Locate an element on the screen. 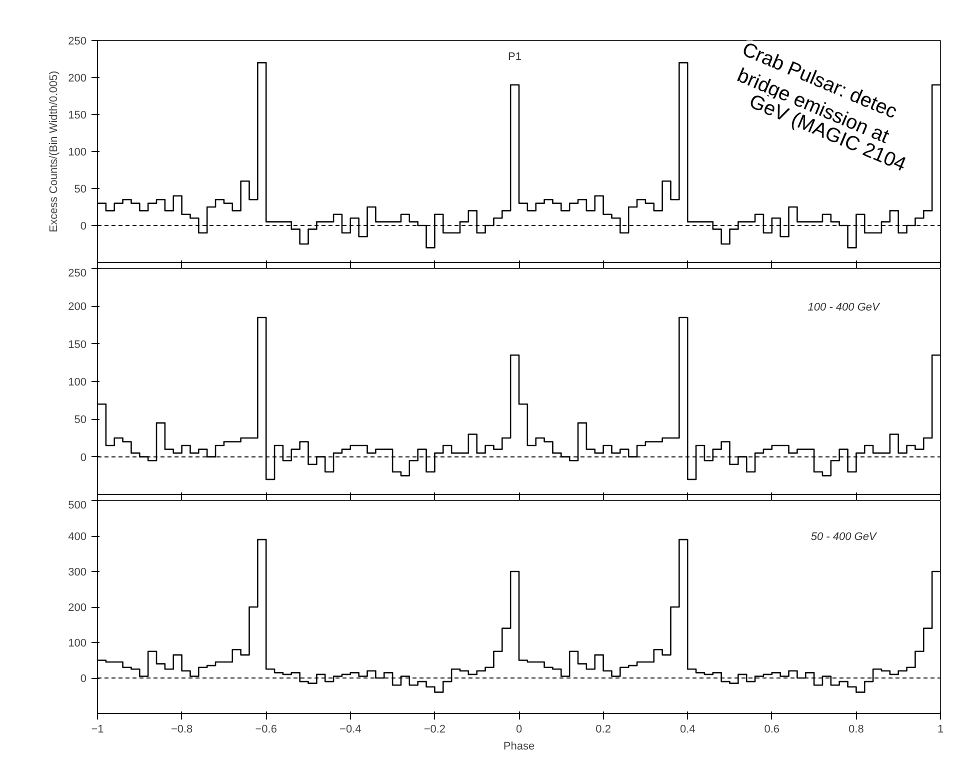 This screenshot has height=760, width=974. y-tick-label: 400 is located at coordinates (77, 537).